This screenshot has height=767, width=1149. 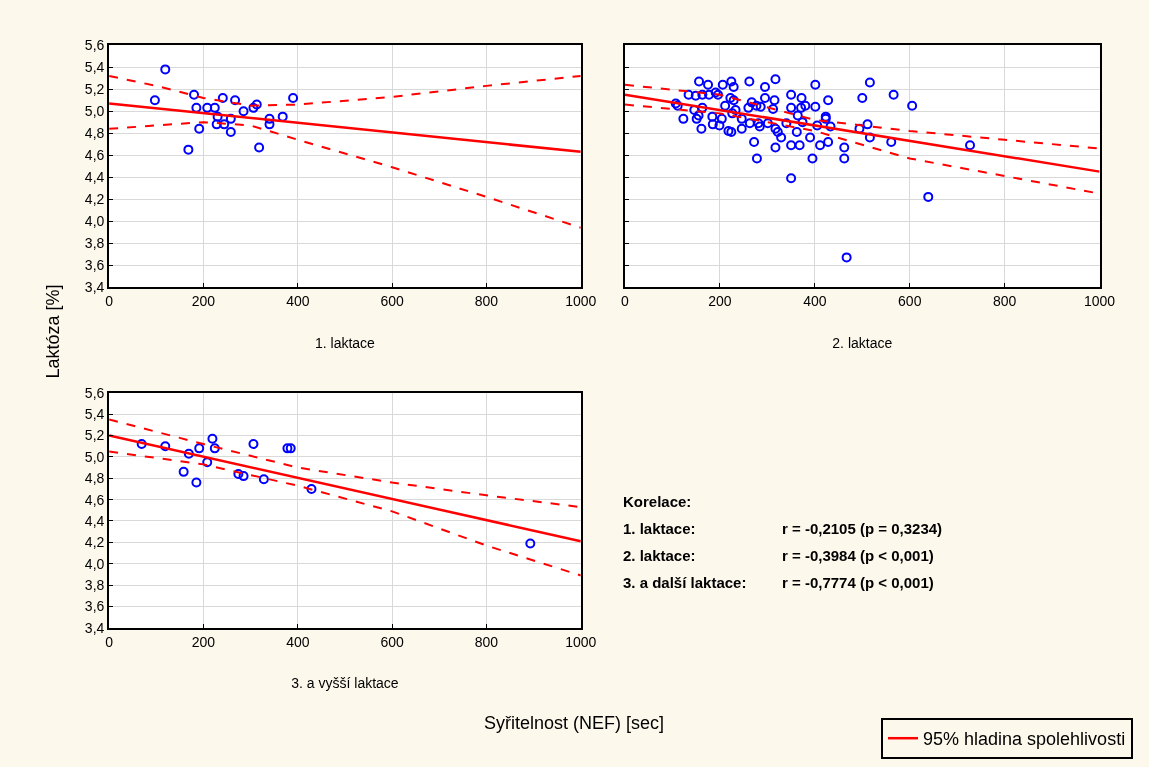 I want to click on text: r = -0,7774 (p < 0,001), so click(x=858, y=582).